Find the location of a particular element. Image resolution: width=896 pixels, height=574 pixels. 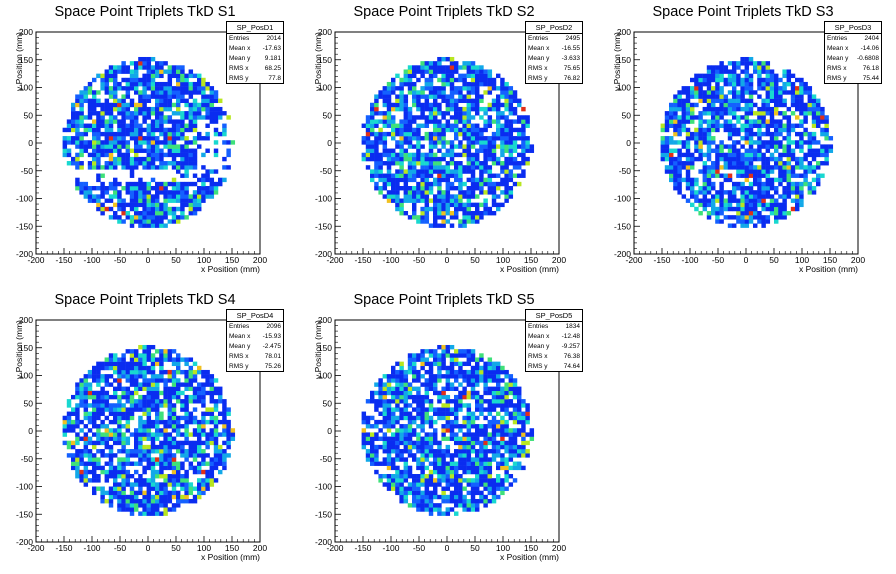

y-tick-label: -100 is located at coordinates (24, 487).